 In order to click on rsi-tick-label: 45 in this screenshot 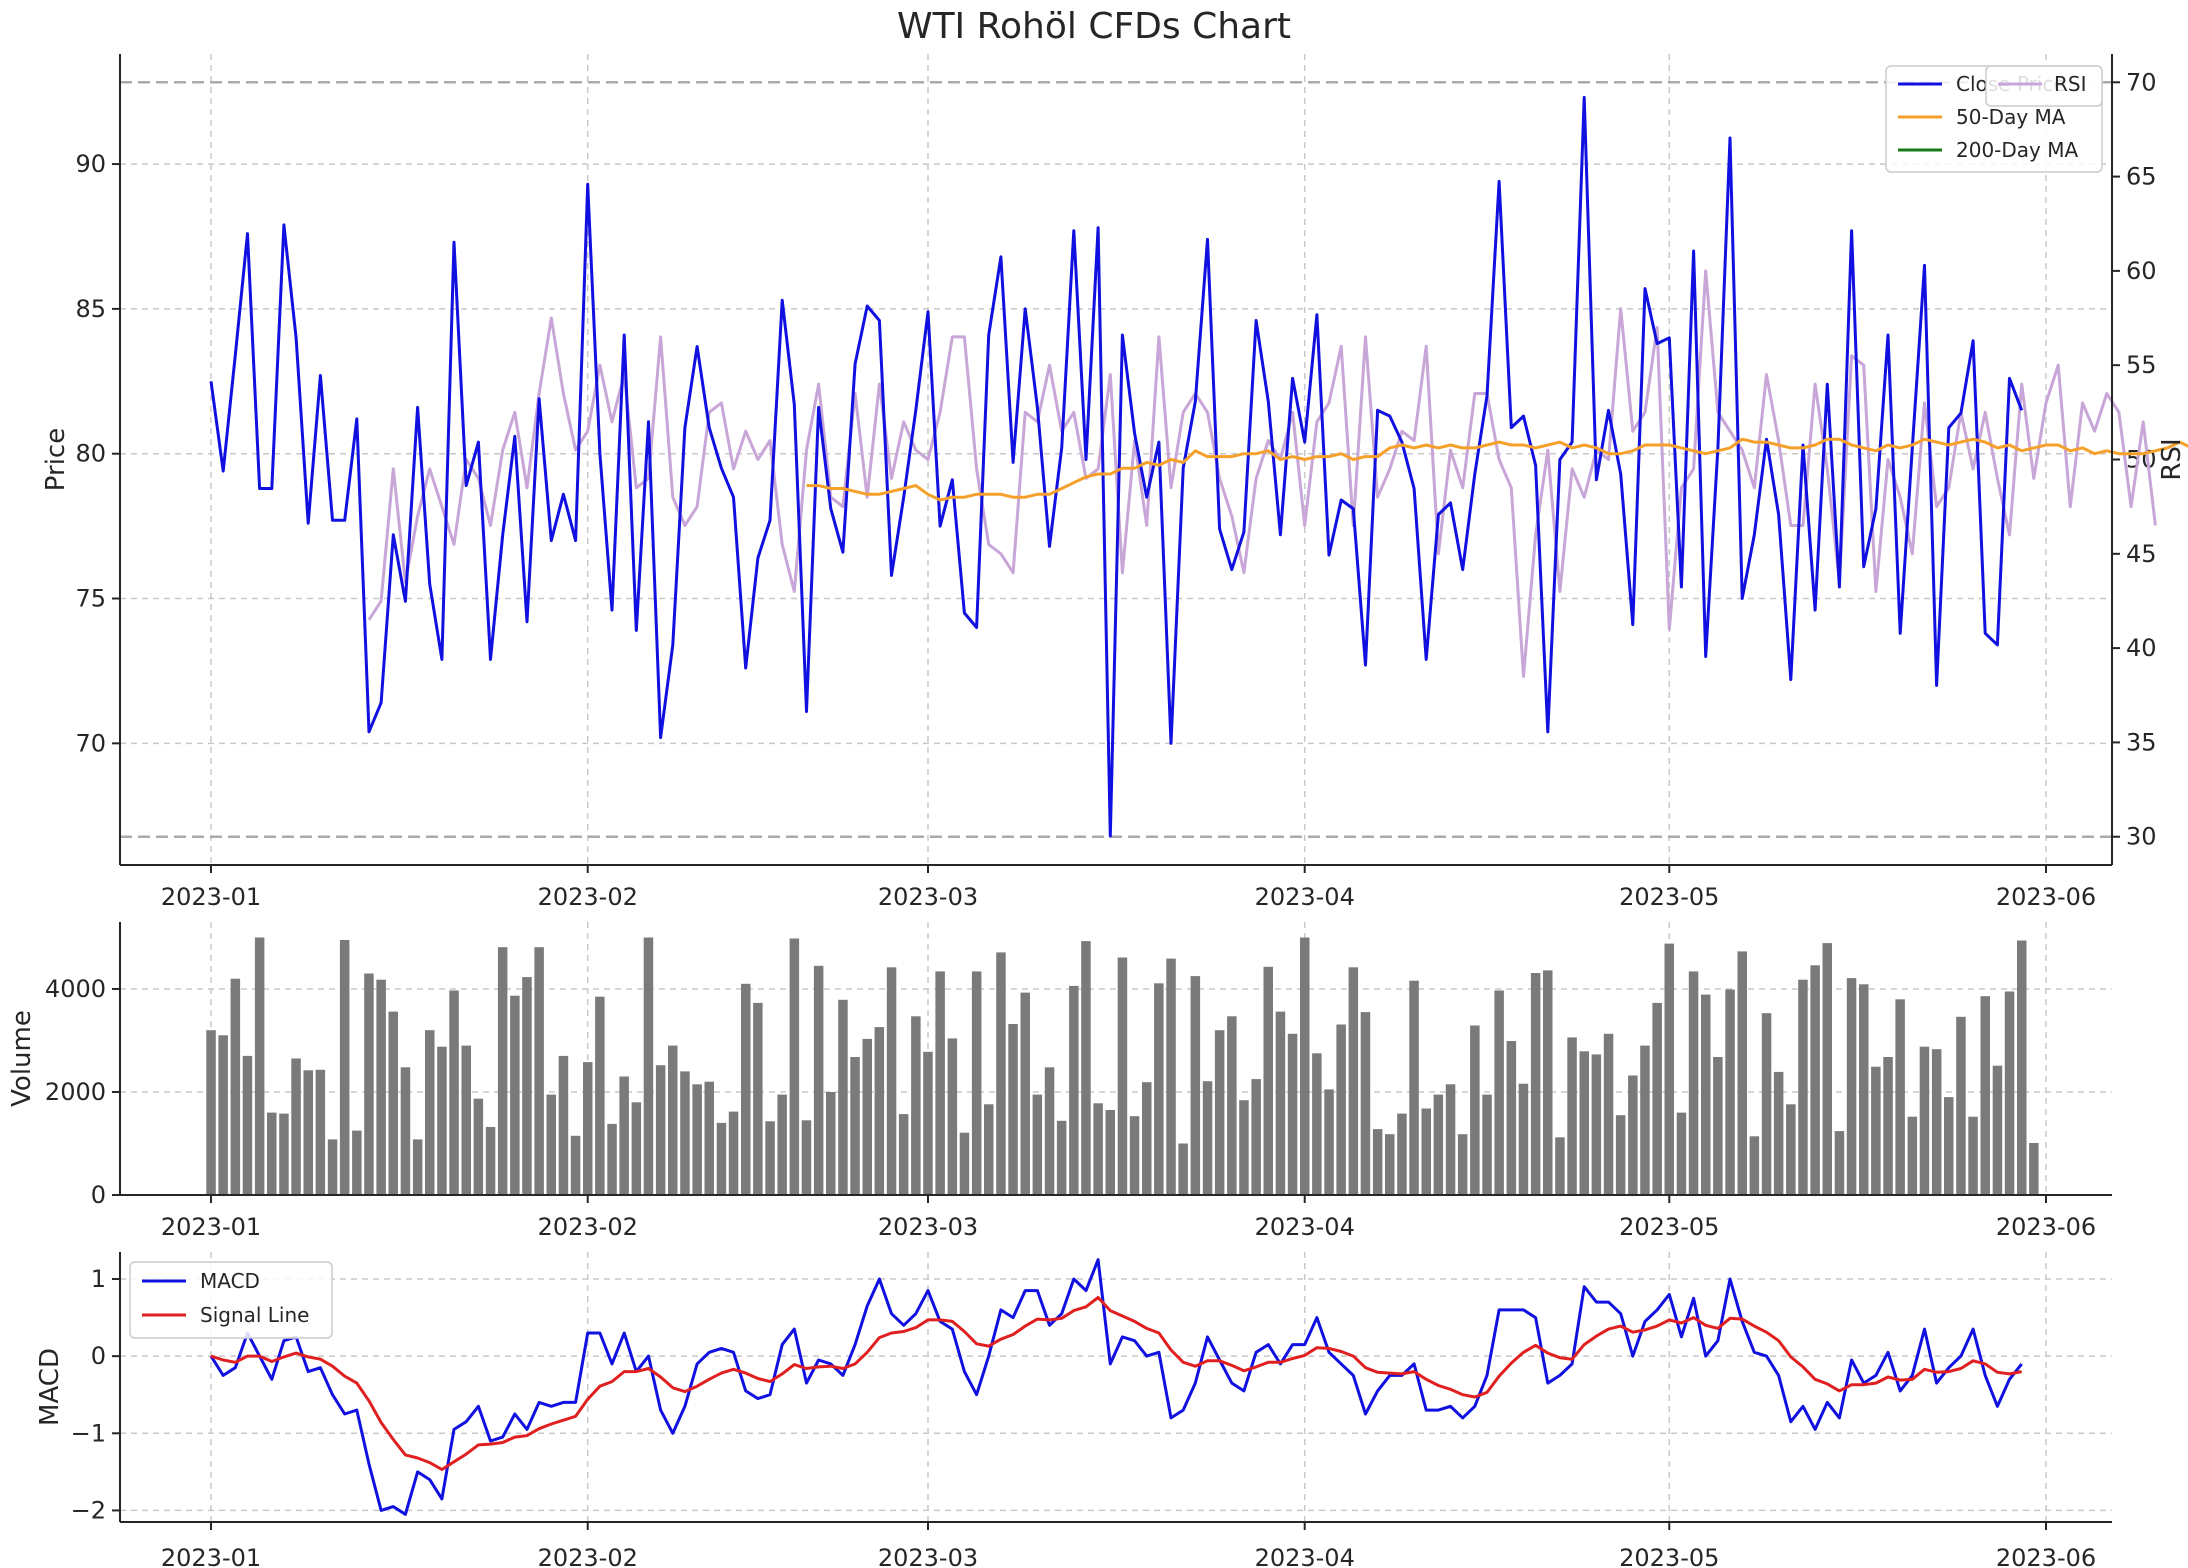, I will do `click(2141, 554)`.